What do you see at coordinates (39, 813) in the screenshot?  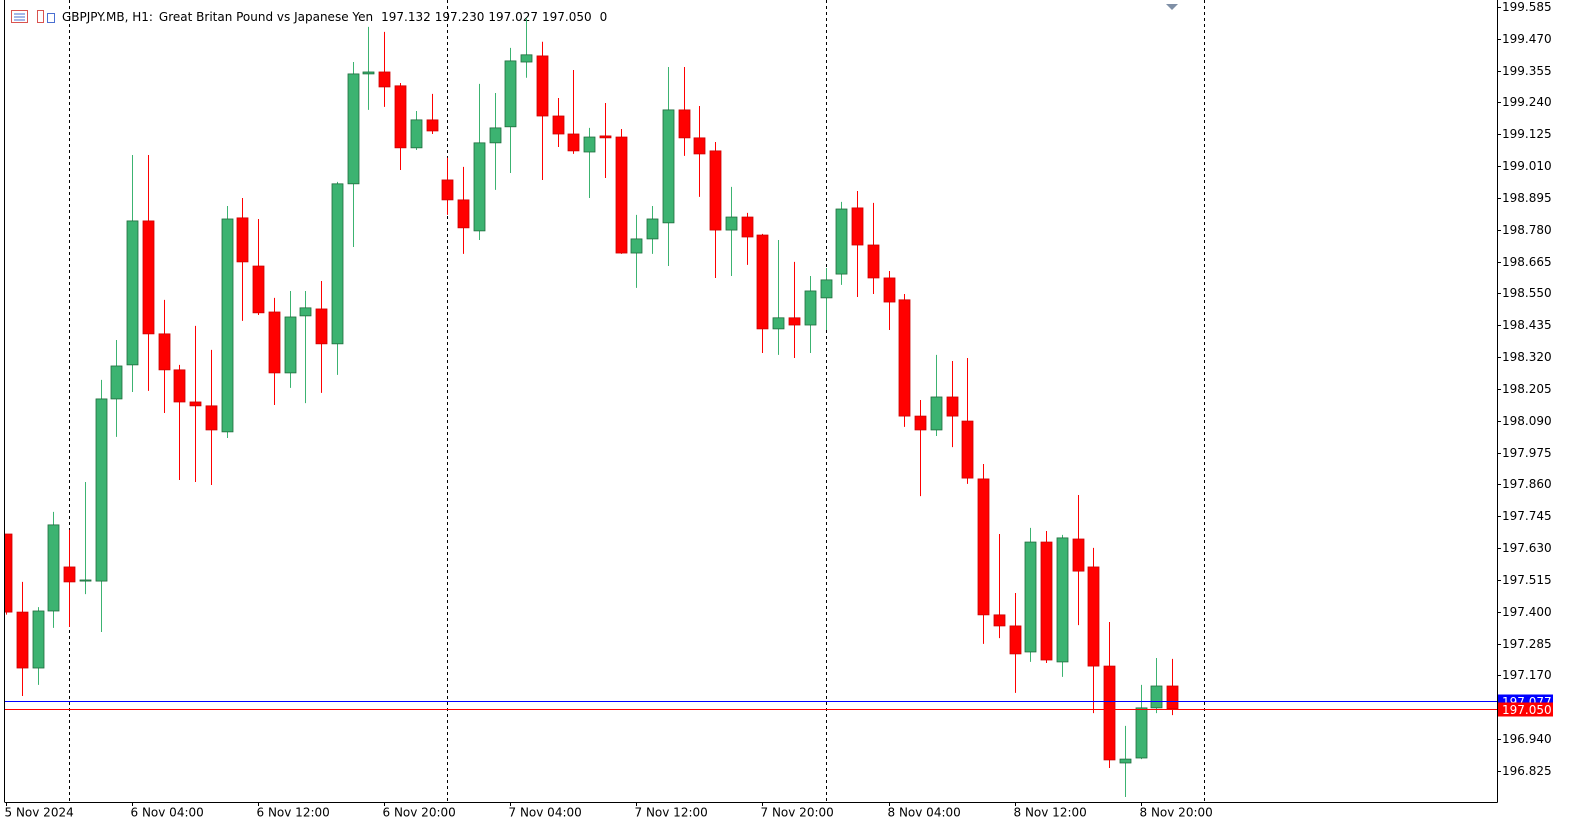 I see `x-tick-label: 5 Nov 2024` at bounding box center [39, 813].